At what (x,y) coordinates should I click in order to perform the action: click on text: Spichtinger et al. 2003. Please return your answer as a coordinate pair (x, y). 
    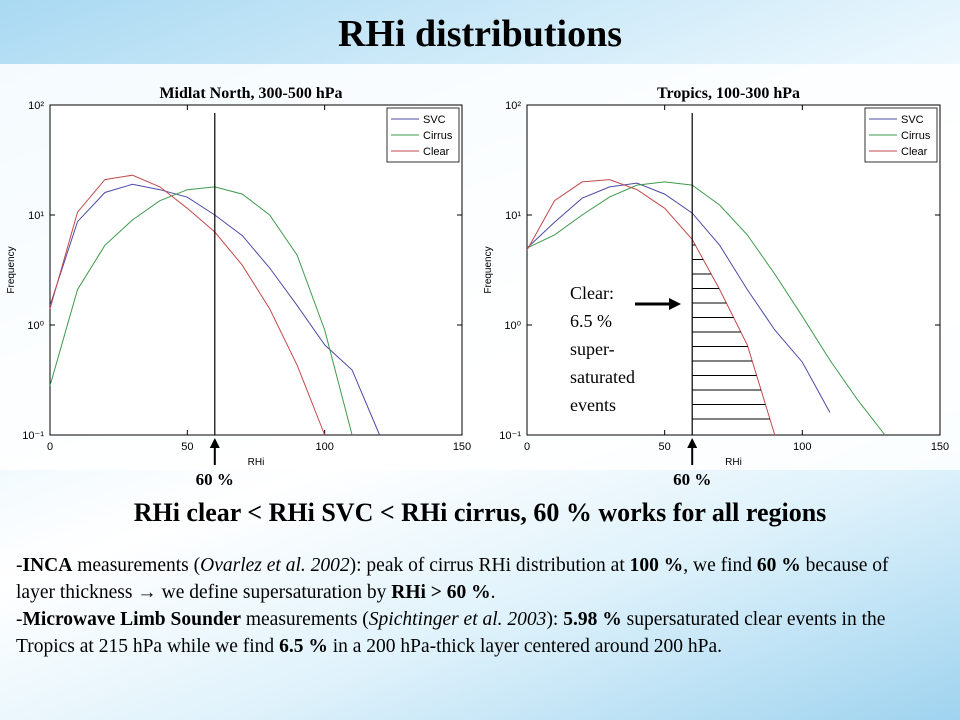
    Looking at the image, I should click on (457, 619).